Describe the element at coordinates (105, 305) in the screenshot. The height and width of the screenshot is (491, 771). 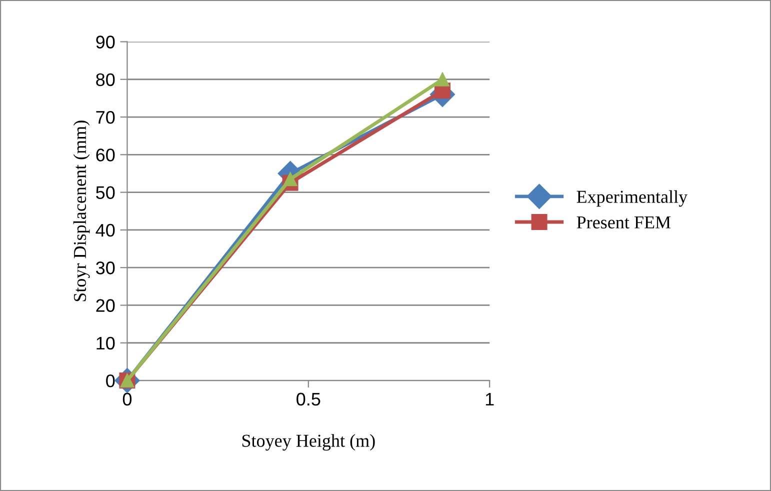
I see `y-tick-label: 20` at that location.